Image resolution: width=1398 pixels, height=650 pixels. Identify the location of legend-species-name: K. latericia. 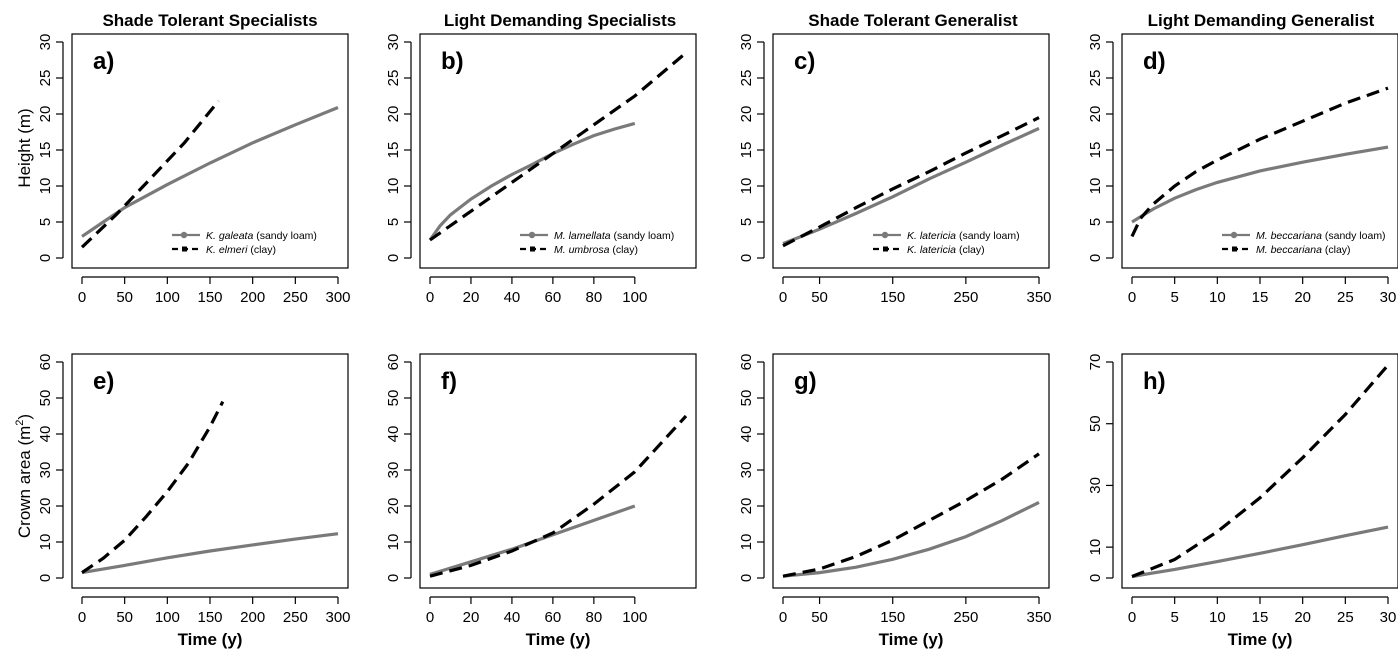
(931, 250).